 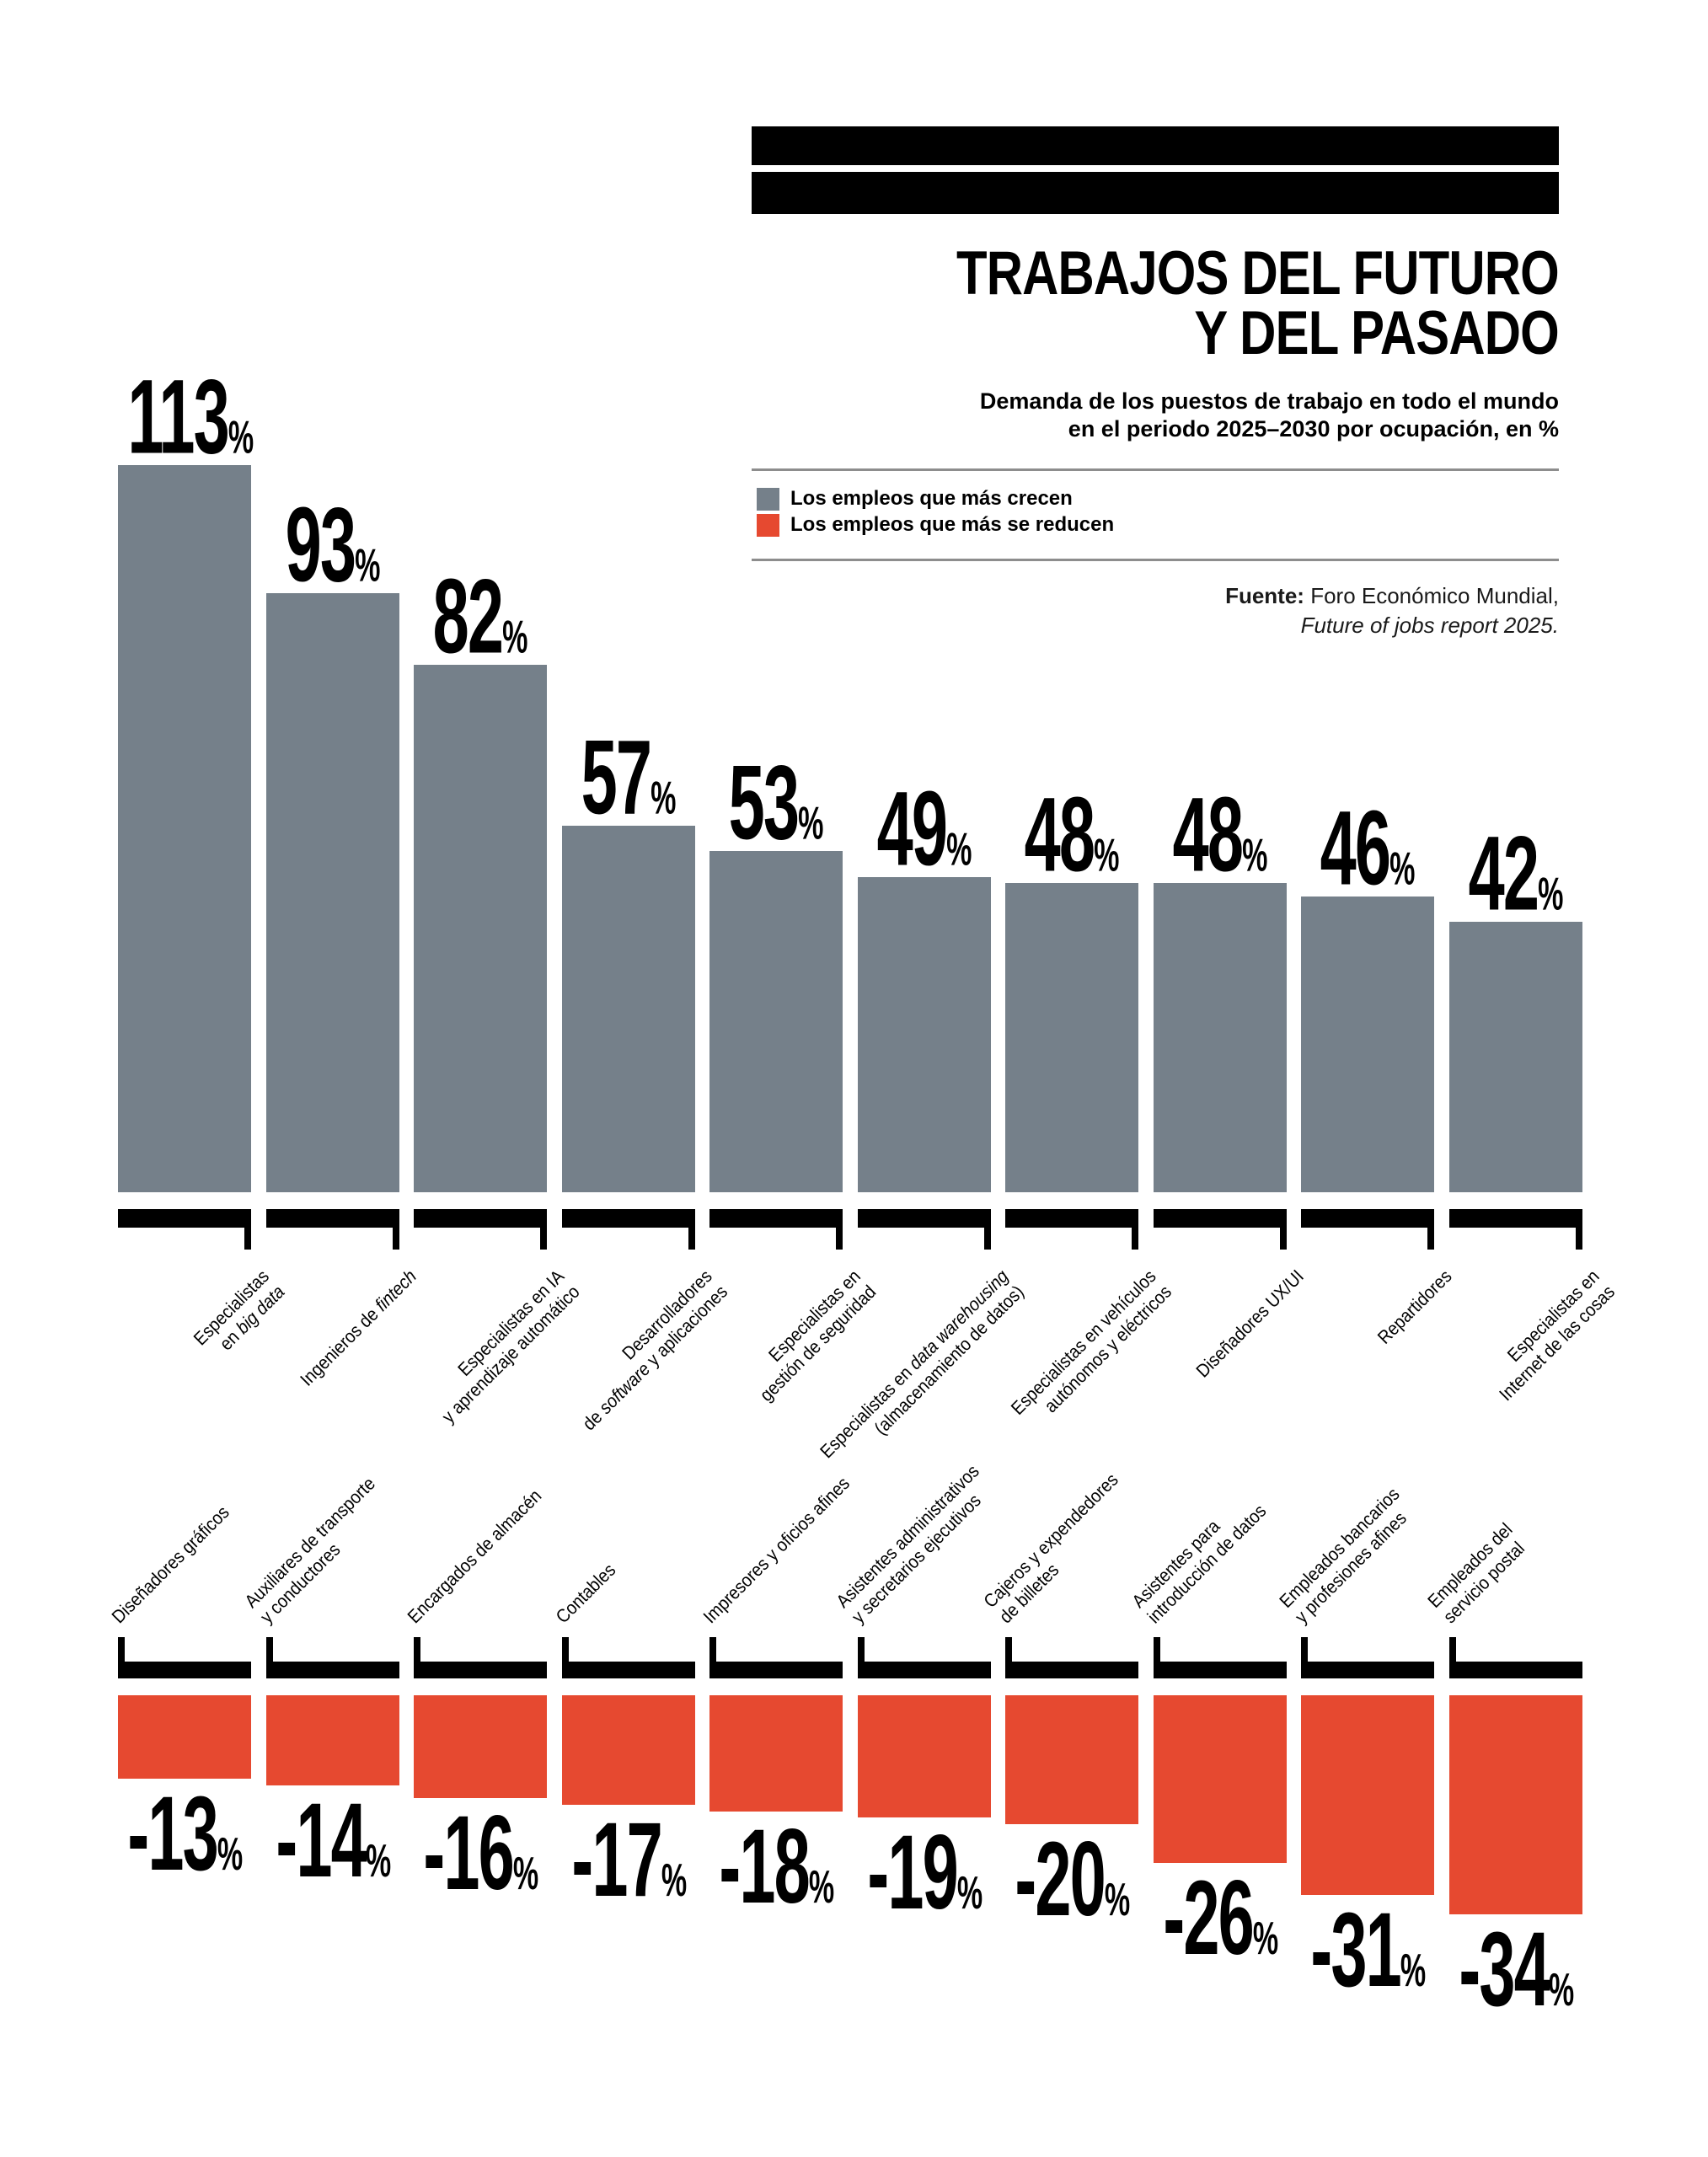 What do you see at coordinates (628, 778) in the screenshot?
I see `grow-value-label: 57%` at bounding box center [628, 778].